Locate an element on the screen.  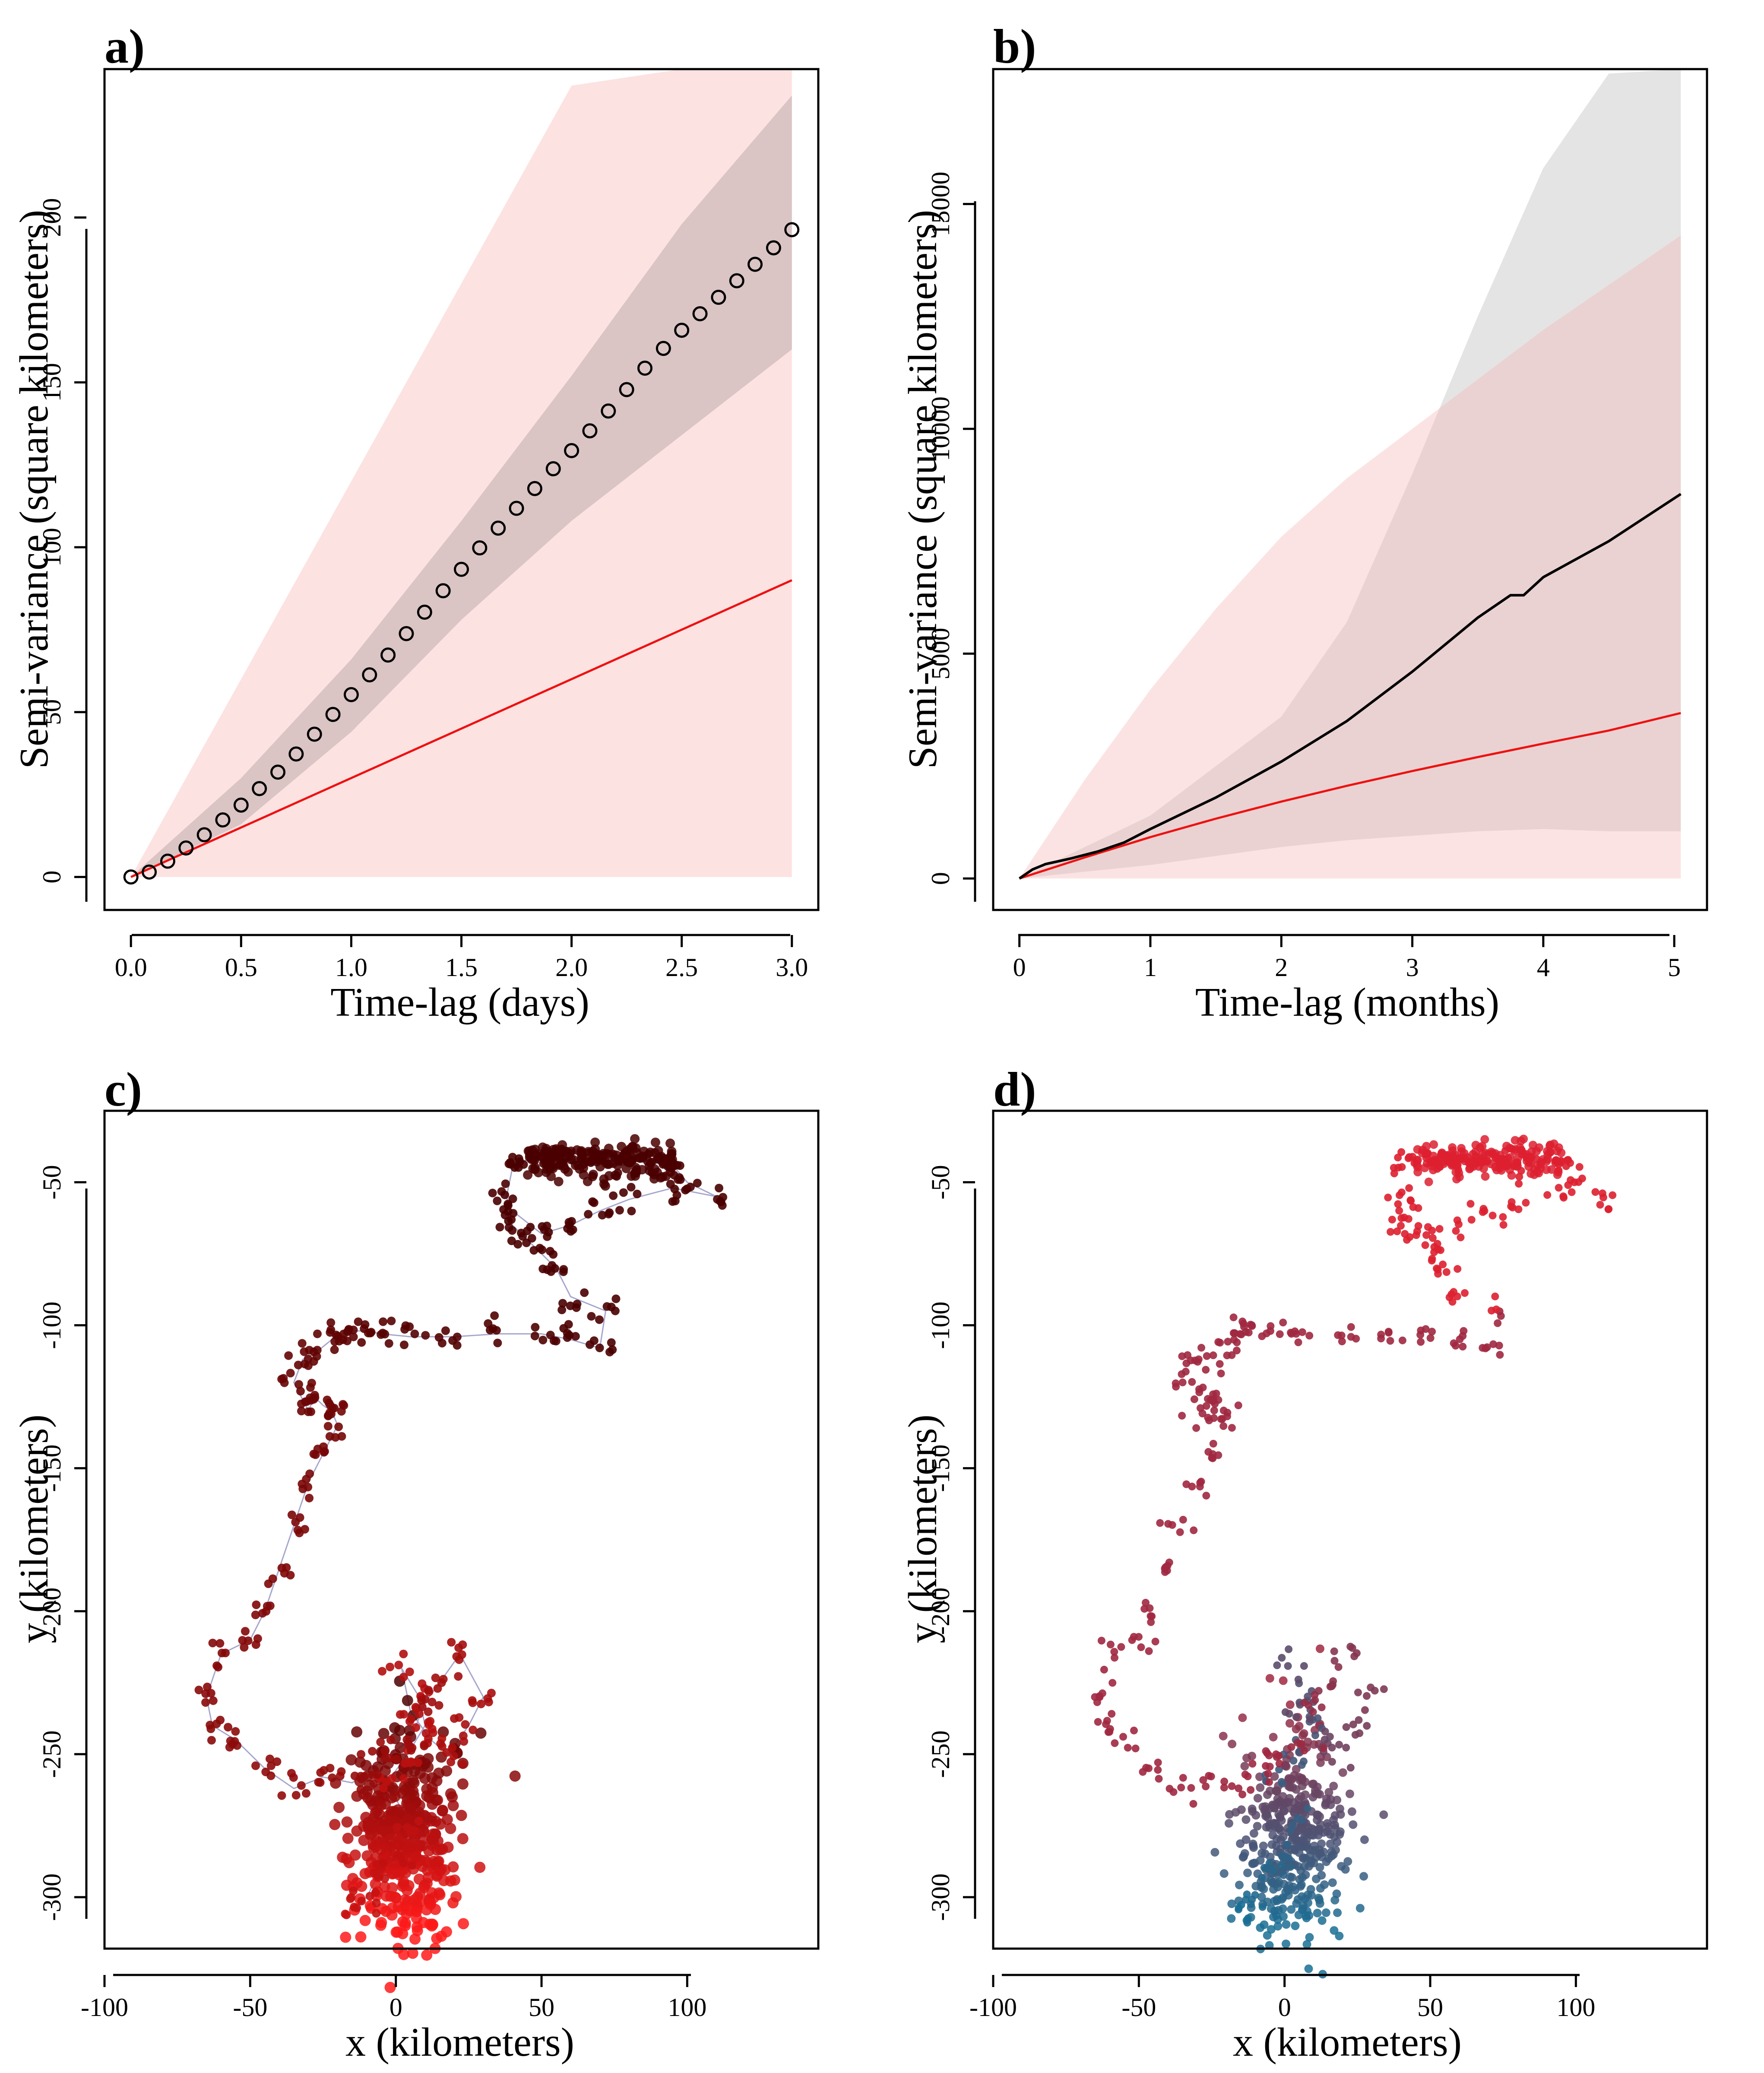
panel-a-y-tick-label: 150 is located at coordinates (52, 382).